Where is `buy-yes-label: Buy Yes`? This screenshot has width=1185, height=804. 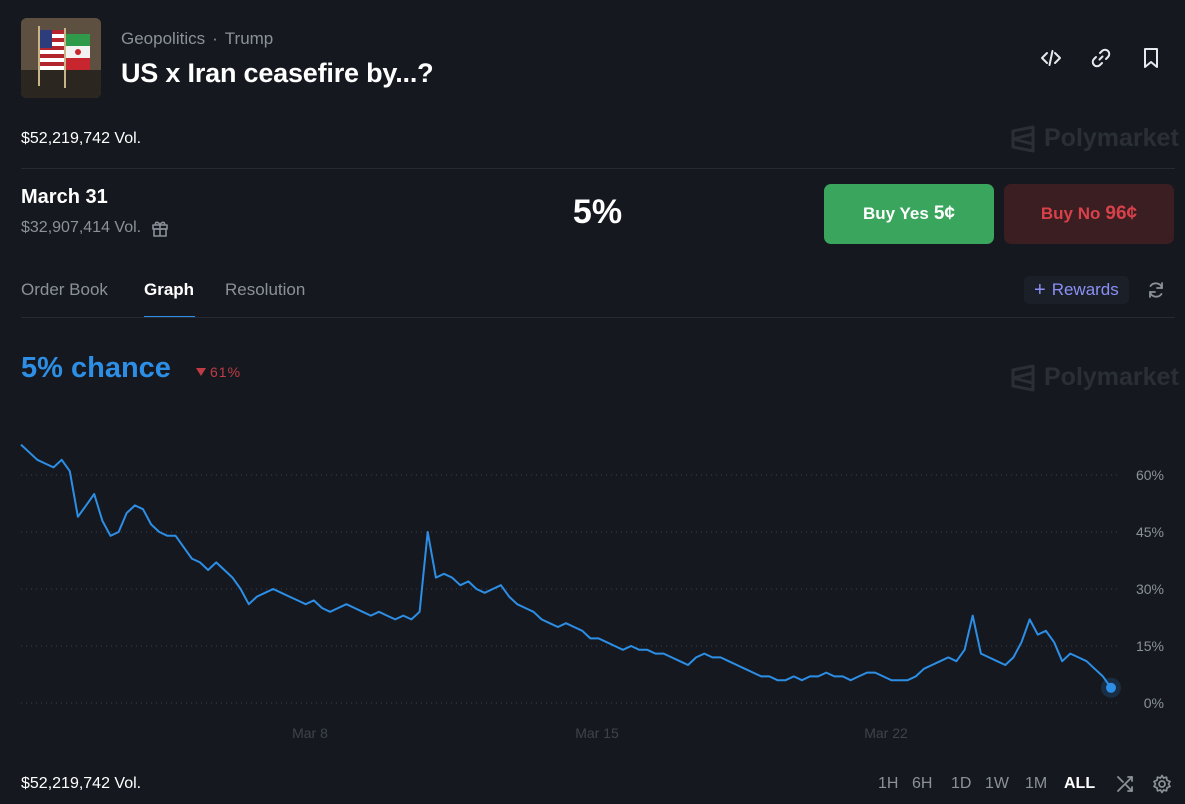 buy-yes-label: Buy Yes is located at coordinates (896, 213).